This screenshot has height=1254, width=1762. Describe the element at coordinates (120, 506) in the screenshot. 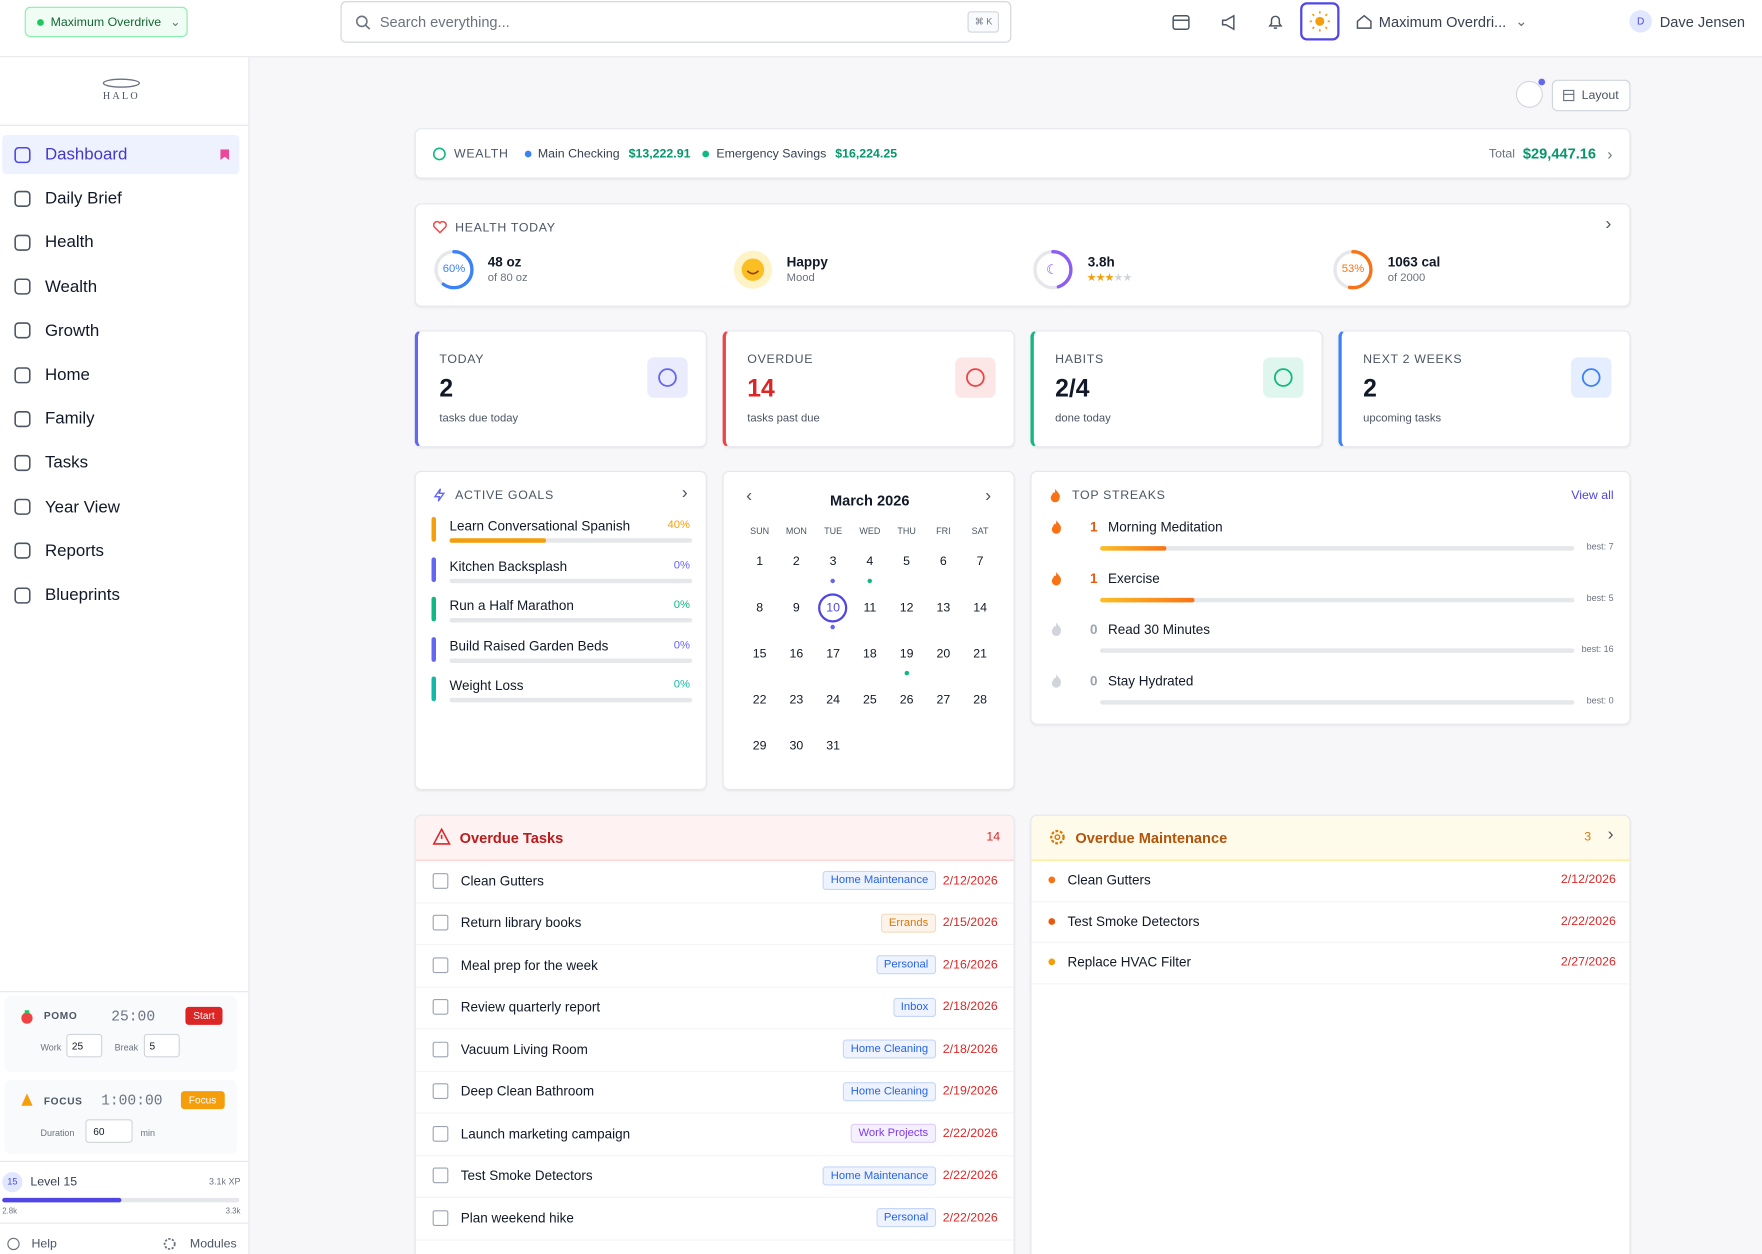

I see `nav-item: Year View` at that location.